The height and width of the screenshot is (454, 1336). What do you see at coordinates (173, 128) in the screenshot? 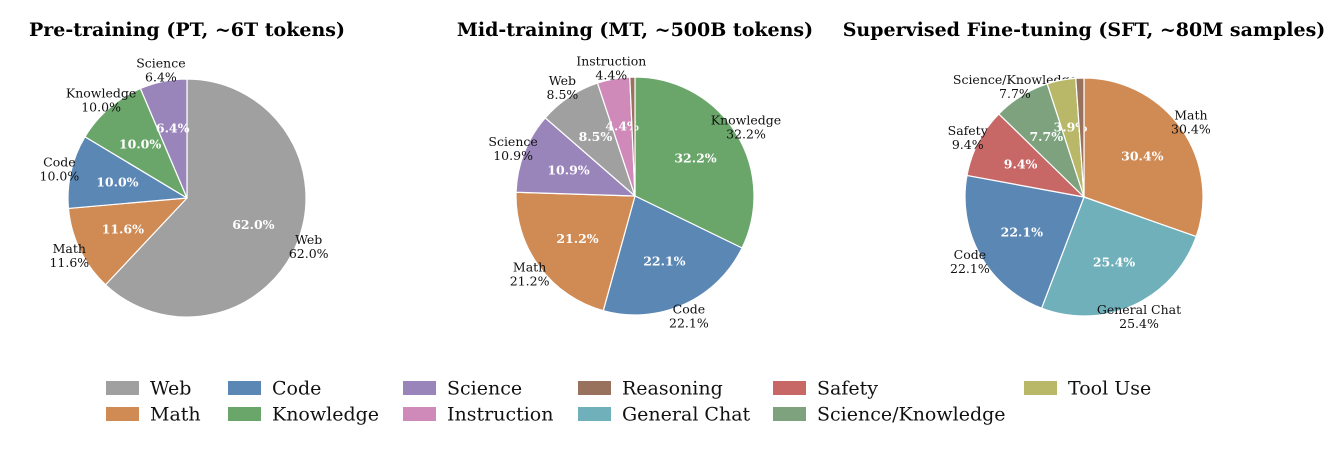
I see `slice-percent-label: 6.4%` at bounding box center [173, 128].